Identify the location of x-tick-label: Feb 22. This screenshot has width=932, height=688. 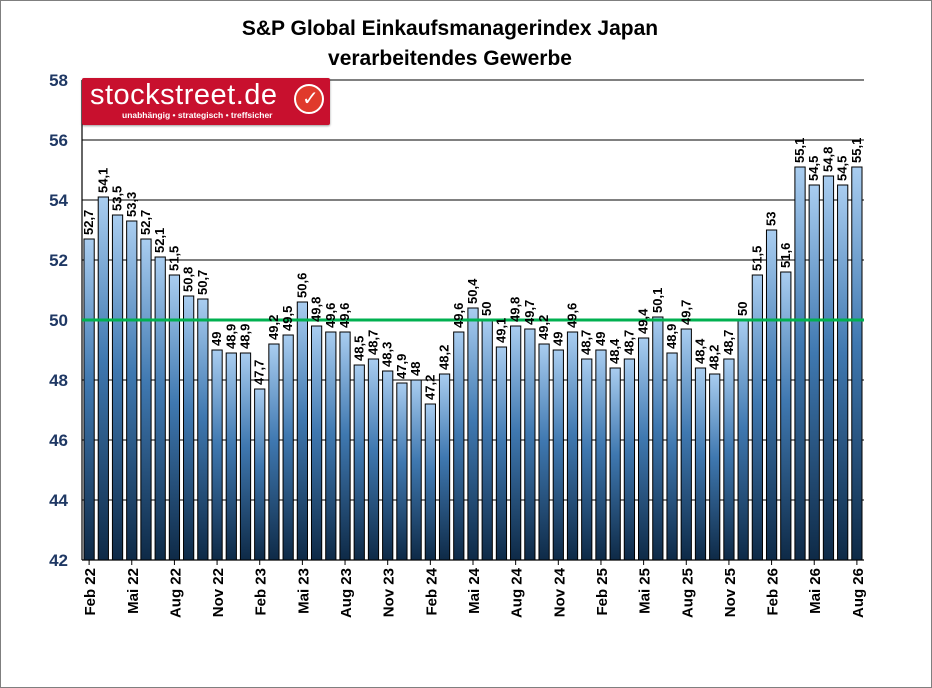
(90, 592).